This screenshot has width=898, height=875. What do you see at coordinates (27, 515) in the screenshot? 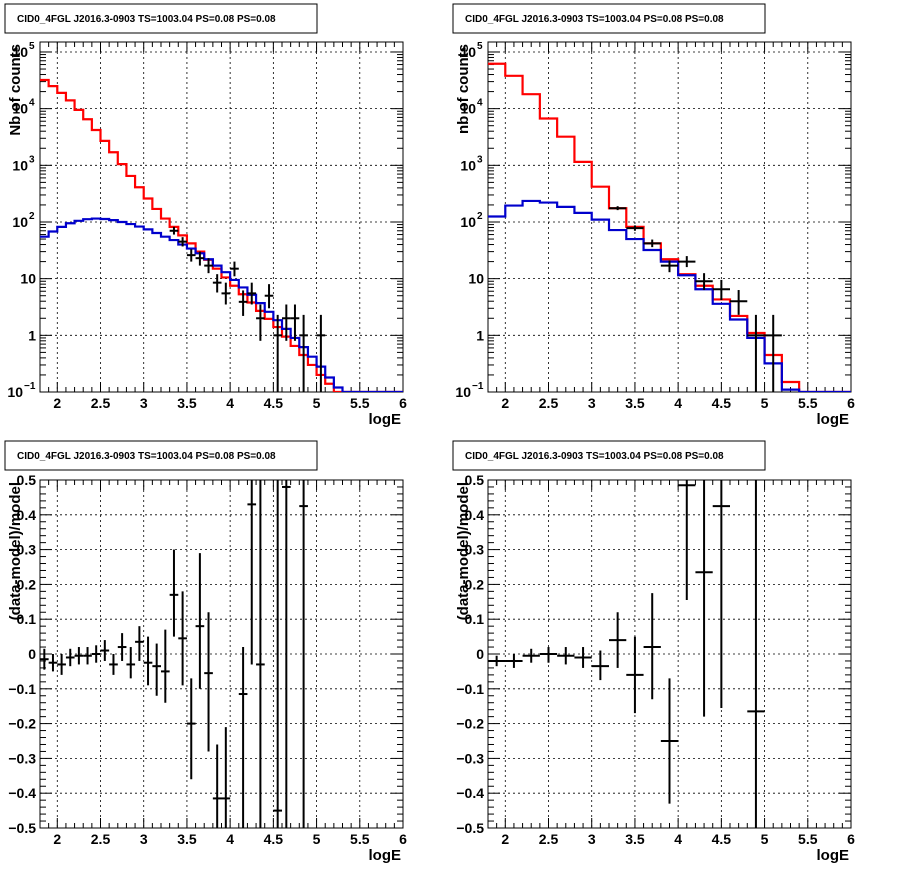
I see `y-tick-label: 0.4` at bounding box center [27, 515].